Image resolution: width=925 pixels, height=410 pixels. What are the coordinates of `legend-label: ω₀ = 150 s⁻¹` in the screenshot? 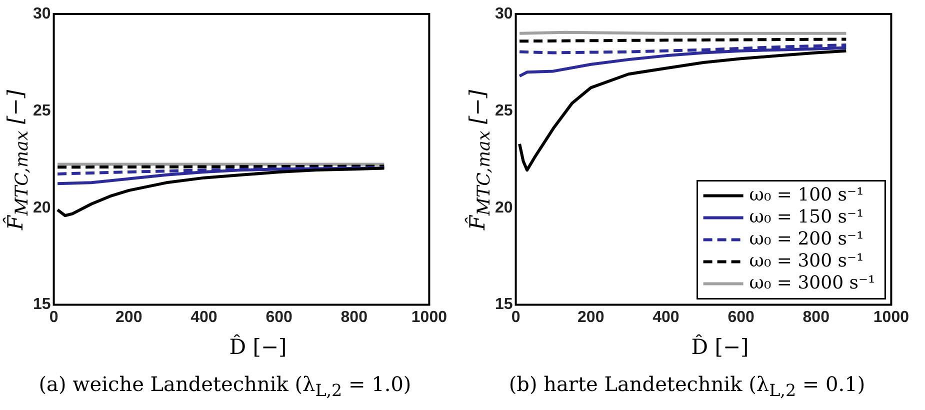 It's located at (806, 217).